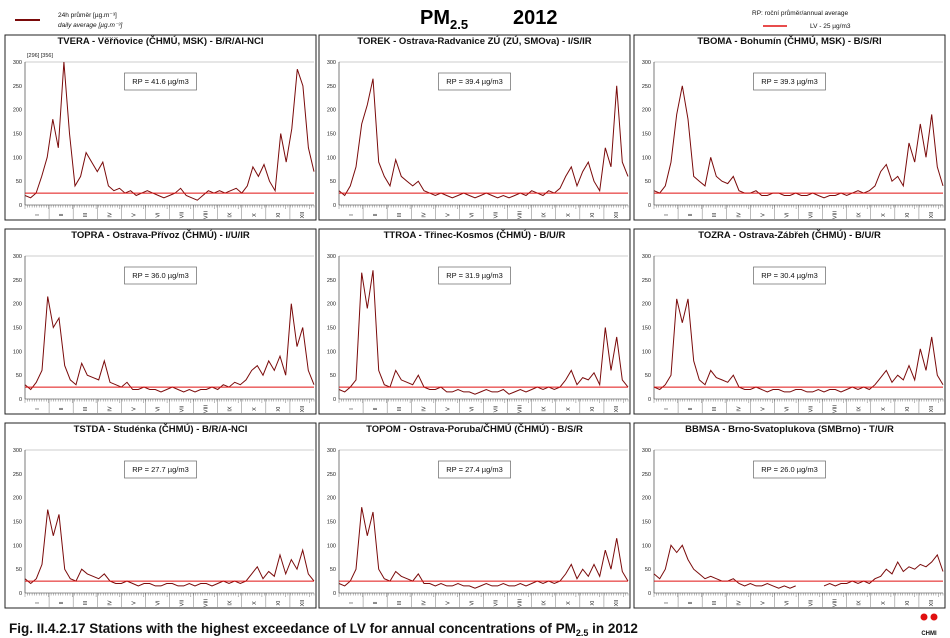 This screenshot has width=950, height=638. Describe the element at coordinates (789, 41) in the screenshot. I see `panel-title: TBOMA - Bohumín (ČHMÚ, MSK) - B/S/RI` at that location.